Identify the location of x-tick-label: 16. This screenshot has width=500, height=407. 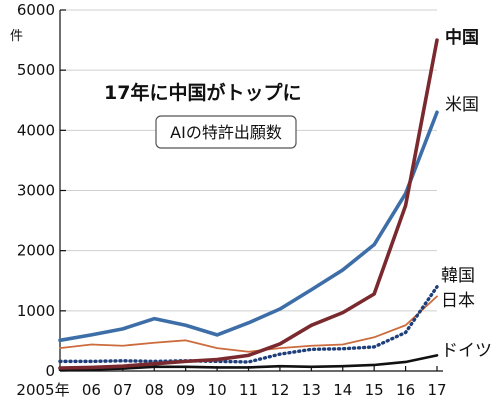
(405, 390).